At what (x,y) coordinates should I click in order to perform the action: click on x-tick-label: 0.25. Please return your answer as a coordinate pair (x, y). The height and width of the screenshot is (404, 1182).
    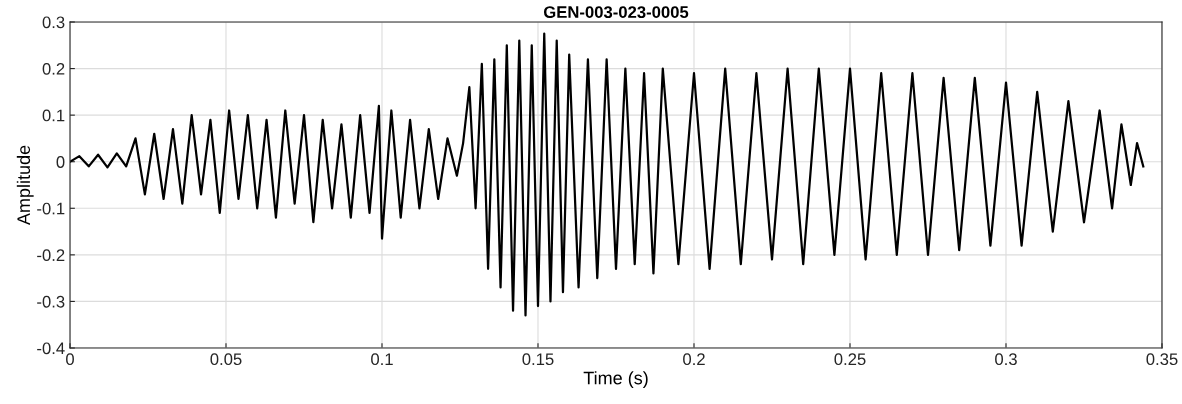
    Looking at the image, I should click on (850, 359).